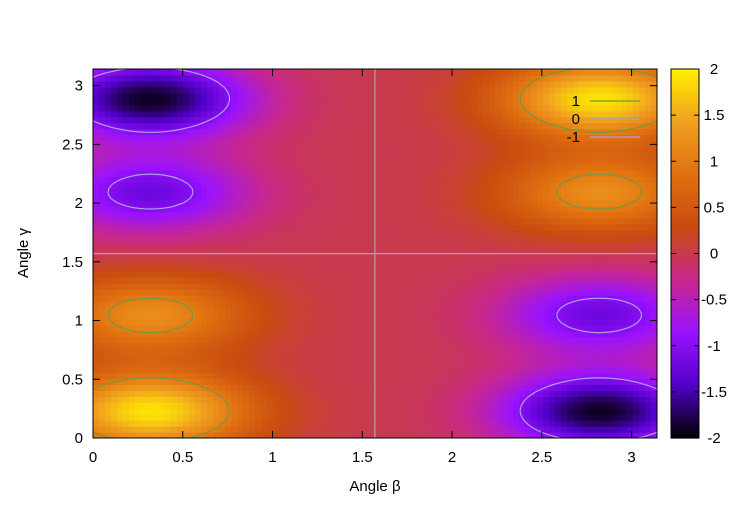 The image size is (750, 525). Describe the element at coordinates (714, 392) in the screenshot. I see `colorbar-tick-label: -1.5` at that location.